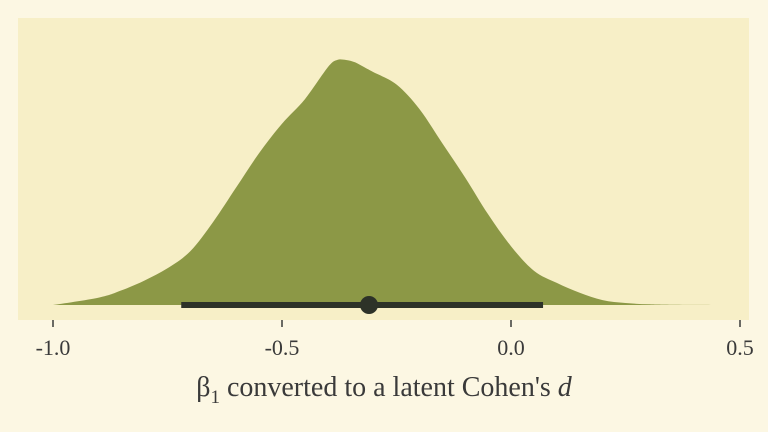 The image size is (768, 432). What do you see at coordinates (565, 387) in the screenshot?
I see `x-axis-title-italic: d` at bounding box center [565, 387].